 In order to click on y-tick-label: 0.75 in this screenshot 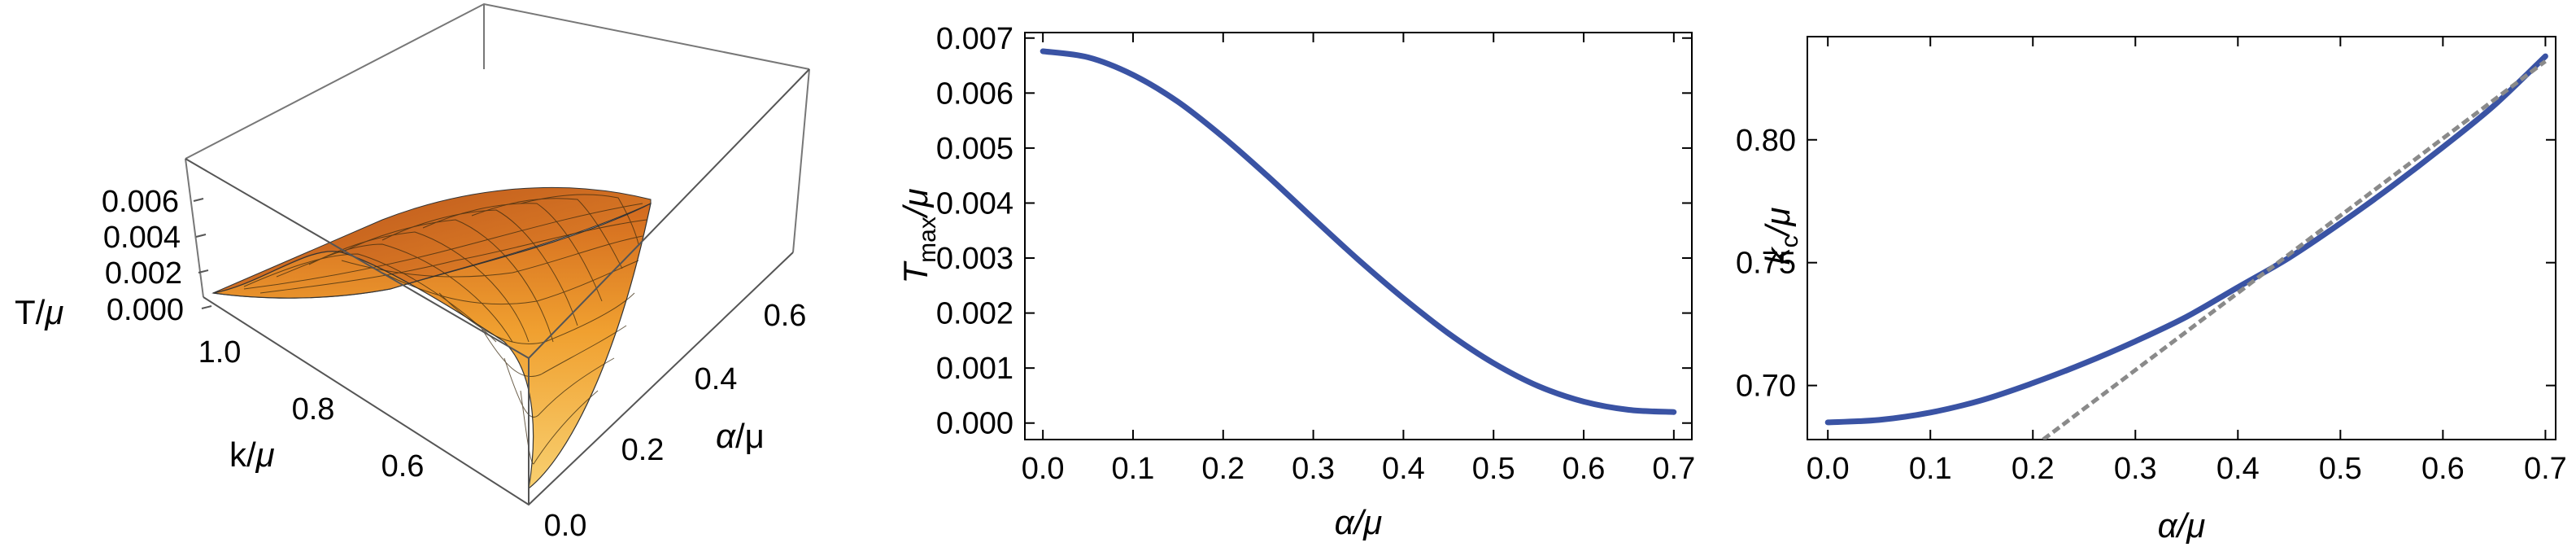, I will do `click(1766, 264)`.